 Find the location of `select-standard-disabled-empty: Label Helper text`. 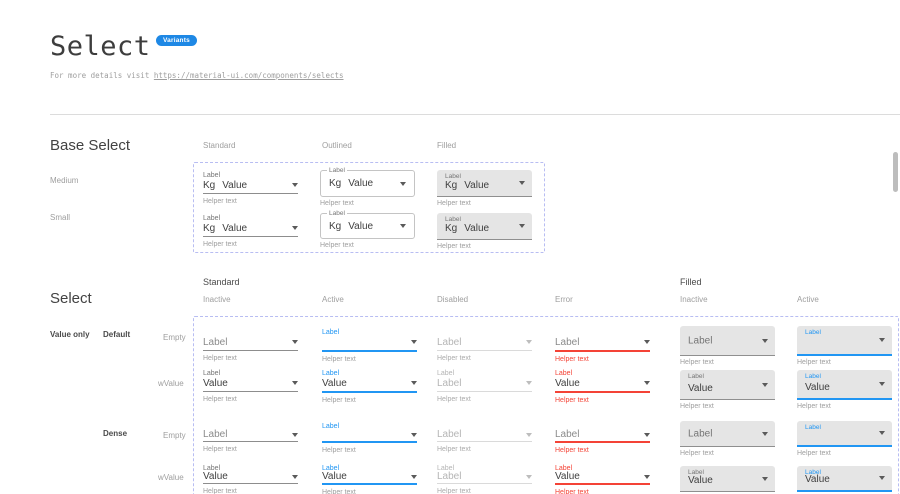

select-standard-disabled-empty: Label Helper text is located at coordinates (484, 343).